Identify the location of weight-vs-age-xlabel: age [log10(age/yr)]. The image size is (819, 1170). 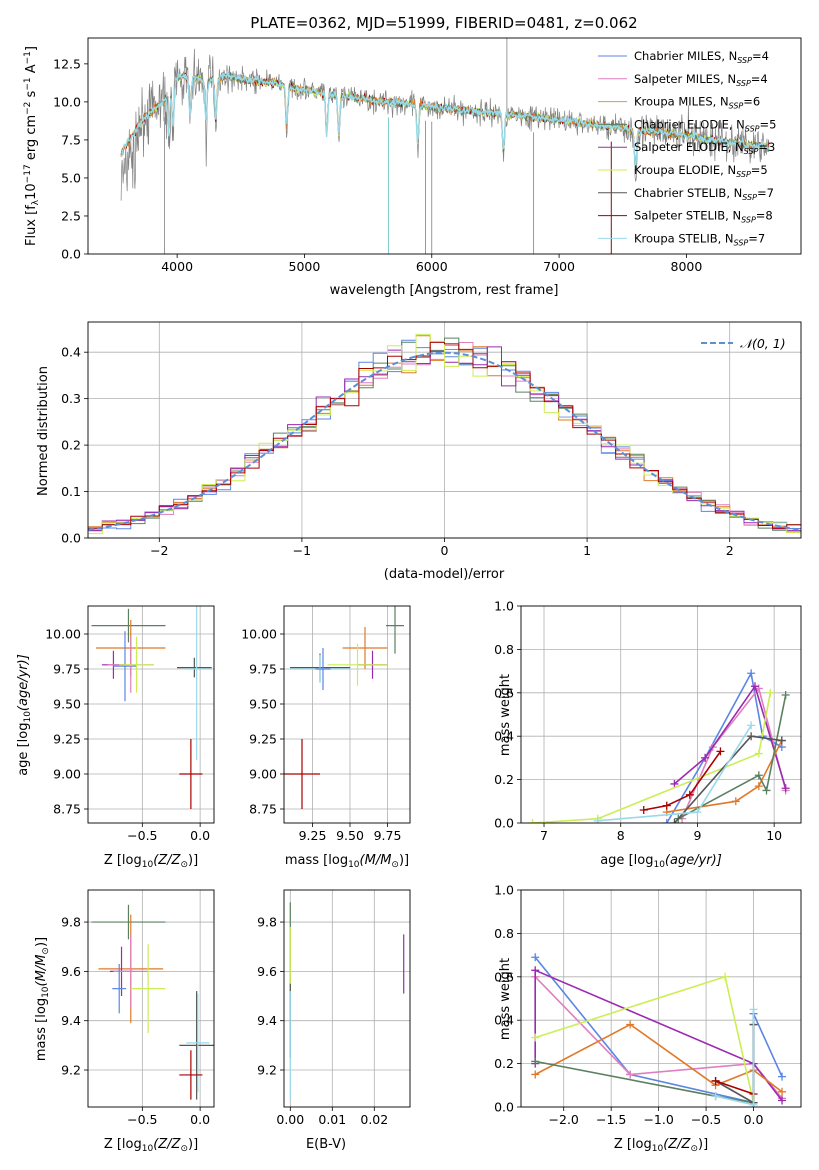
(661, 861).